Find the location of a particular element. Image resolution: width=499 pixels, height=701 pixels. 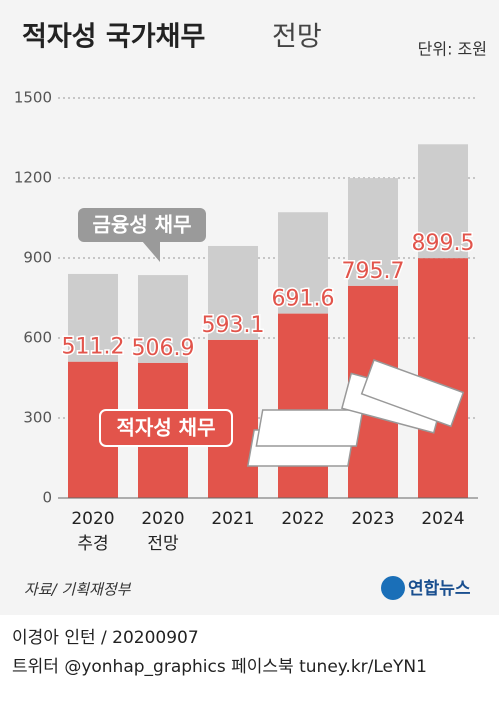

logo: 연합뉴스 is located at coordinates (439, 588).